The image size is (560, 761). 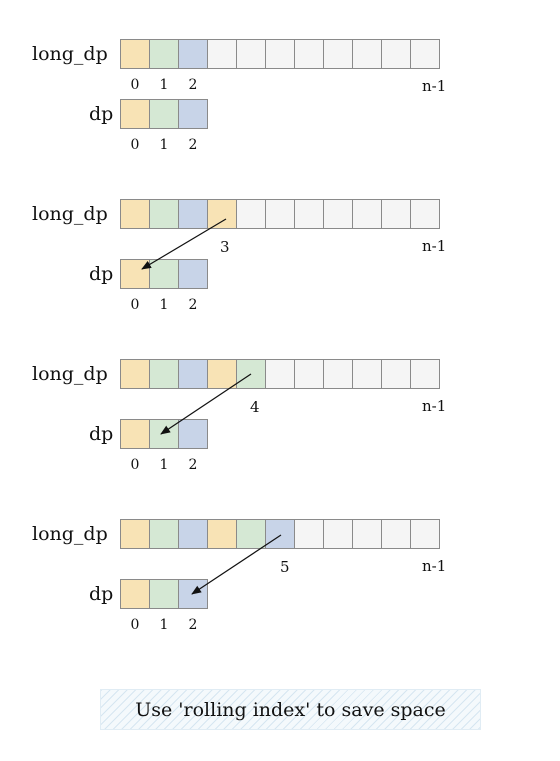 I want to click on caption-text: Use 'rolling index' to save space, so click(x=290, y=709).